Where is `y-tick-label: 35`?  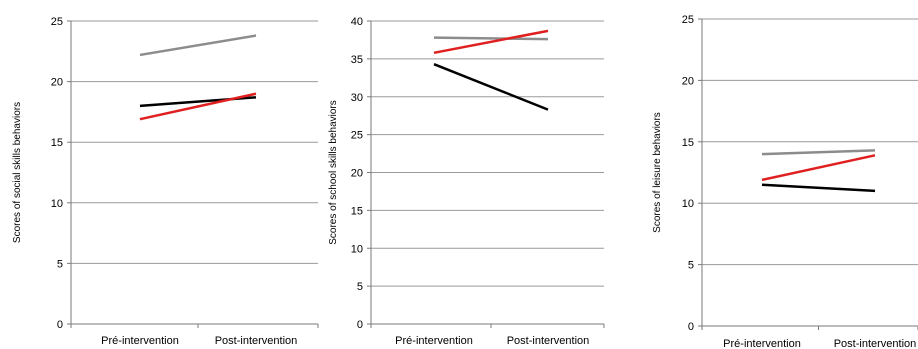 y-tick-label: 35 is located at coordinates (357, 60).